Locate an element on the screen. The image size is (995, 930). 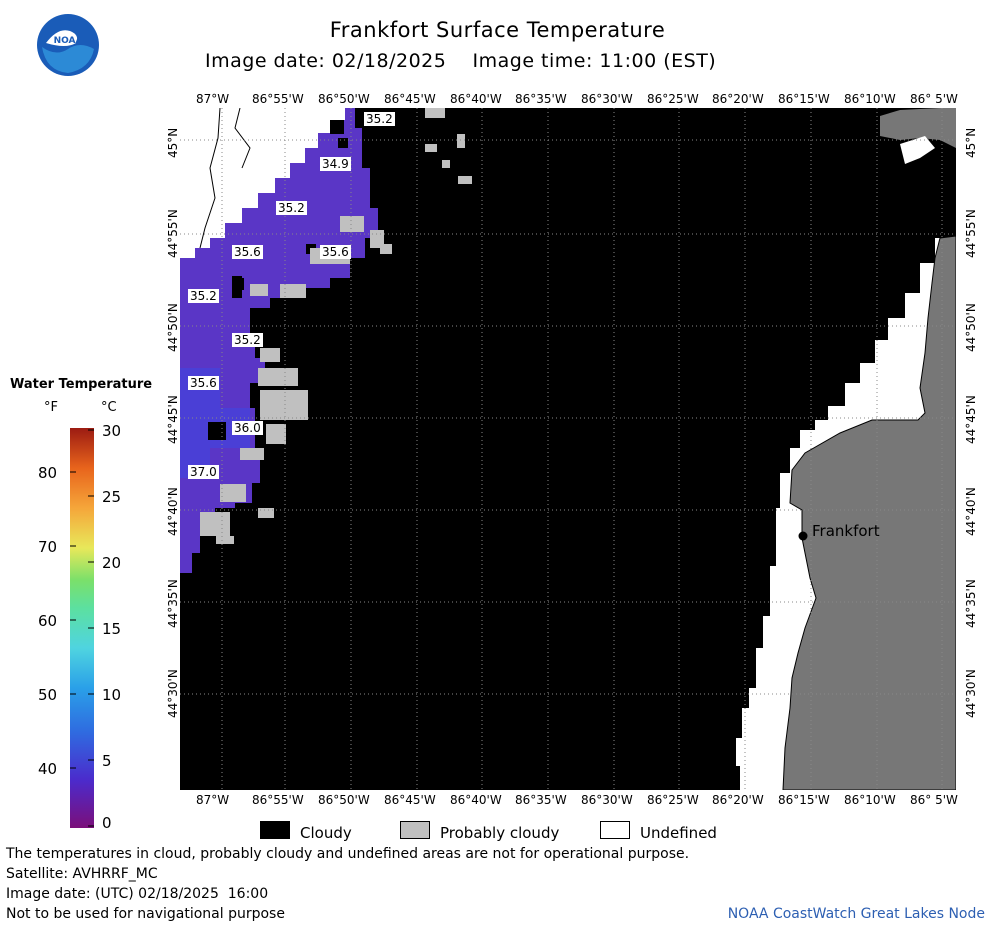
f-tick: 80 is located at coordinates (48, 473).